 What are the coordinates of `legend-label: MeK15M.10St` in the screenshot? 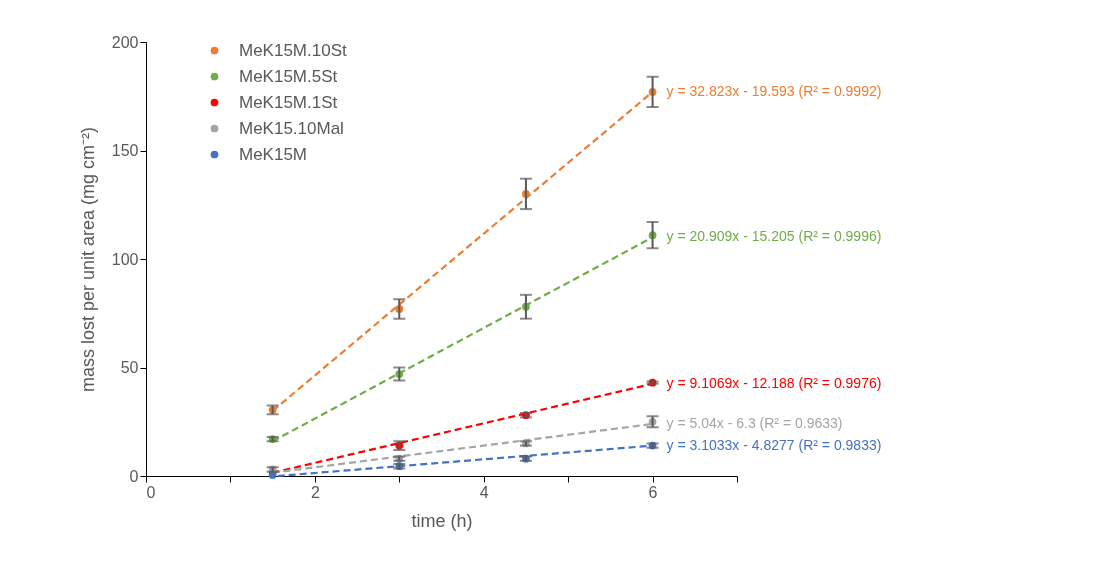 It's located at (293, 50).